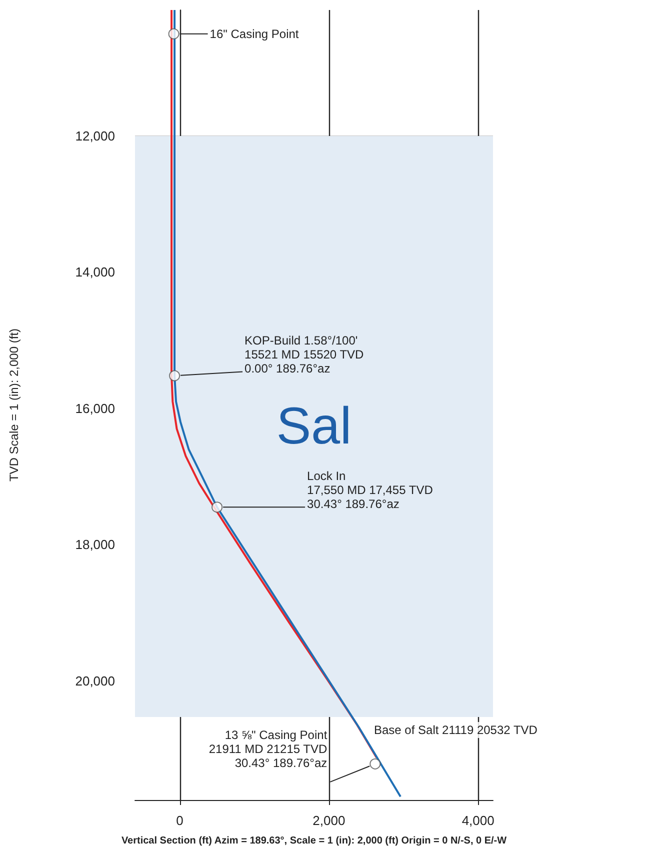  What do you see at coordinates (314, 841) in the screenshot?
I see `x-axis-title: Vertical Section (ft) Azim = 189.63°, Scale = 1 (in): 2,000 (ft) Origin = 0 N/-S, 0 E/-W` at bounding box center [314, 841].